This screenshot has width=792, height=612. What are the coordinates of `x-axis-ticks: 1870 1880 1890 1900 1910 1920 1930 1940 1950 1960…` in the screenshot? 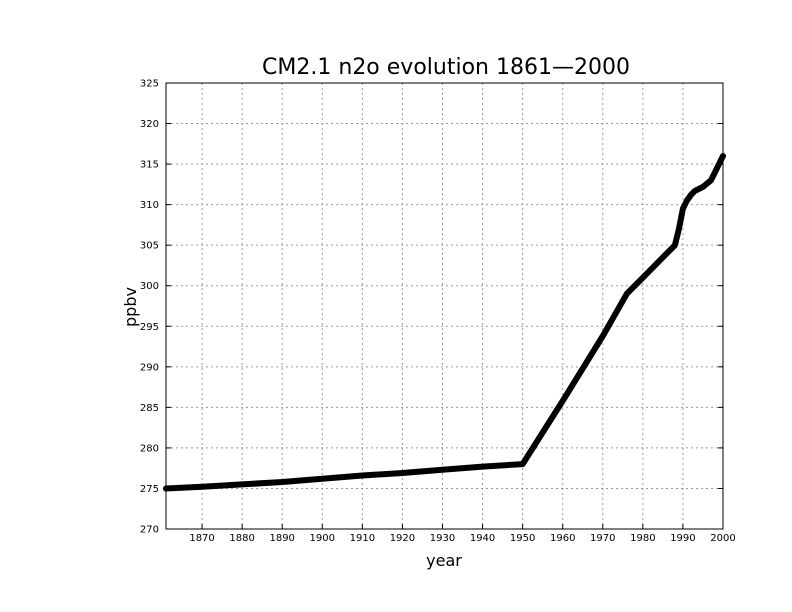 It's located at (462, 534).